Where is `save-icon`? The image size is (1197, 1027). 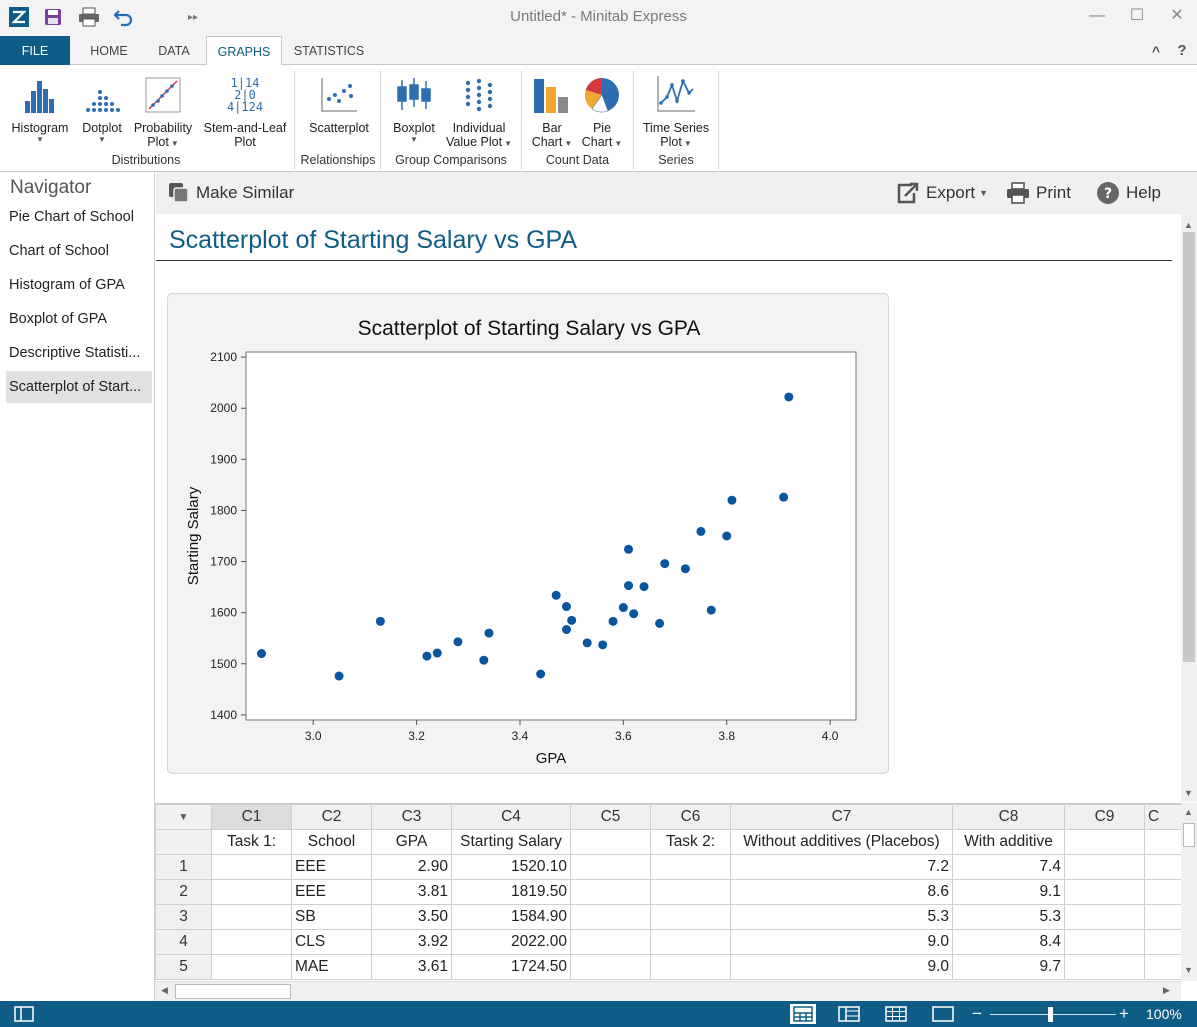 save-icon is located at coordinates (53, 17).